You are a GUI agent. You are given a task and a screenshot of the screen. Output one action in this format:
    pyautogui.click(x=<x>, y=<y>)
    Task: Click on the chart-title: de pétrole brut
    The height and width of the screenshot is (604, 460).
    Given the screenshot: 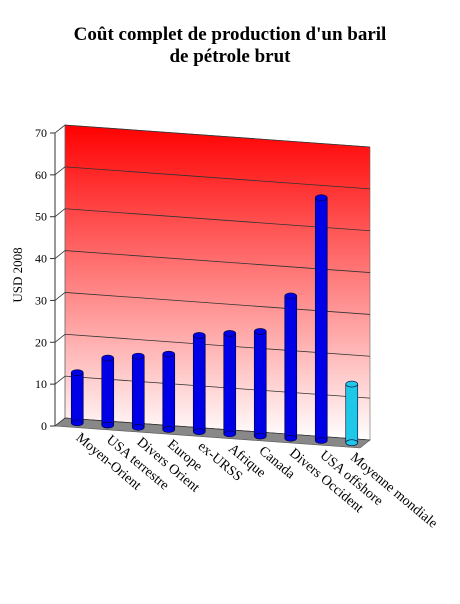 What is the action you would take?
    pyautogui.click(x=230, y=56)
    